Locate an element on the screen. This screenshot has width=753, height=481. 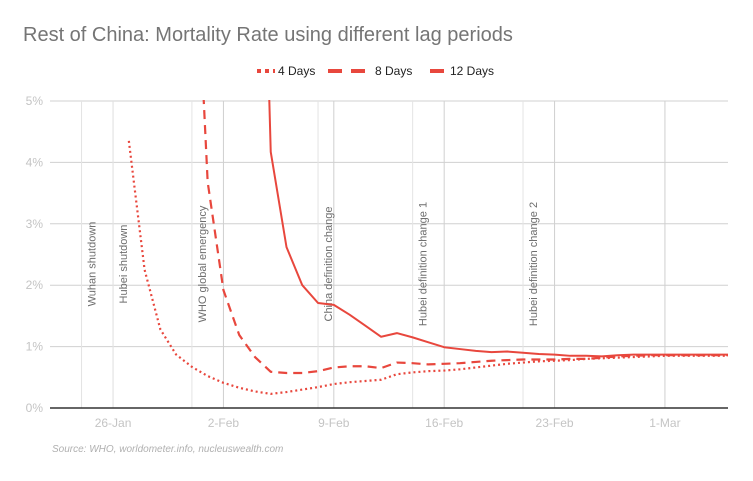
legend: 4 Days 8 Days 12 Days is located at coordinates (376, 71).